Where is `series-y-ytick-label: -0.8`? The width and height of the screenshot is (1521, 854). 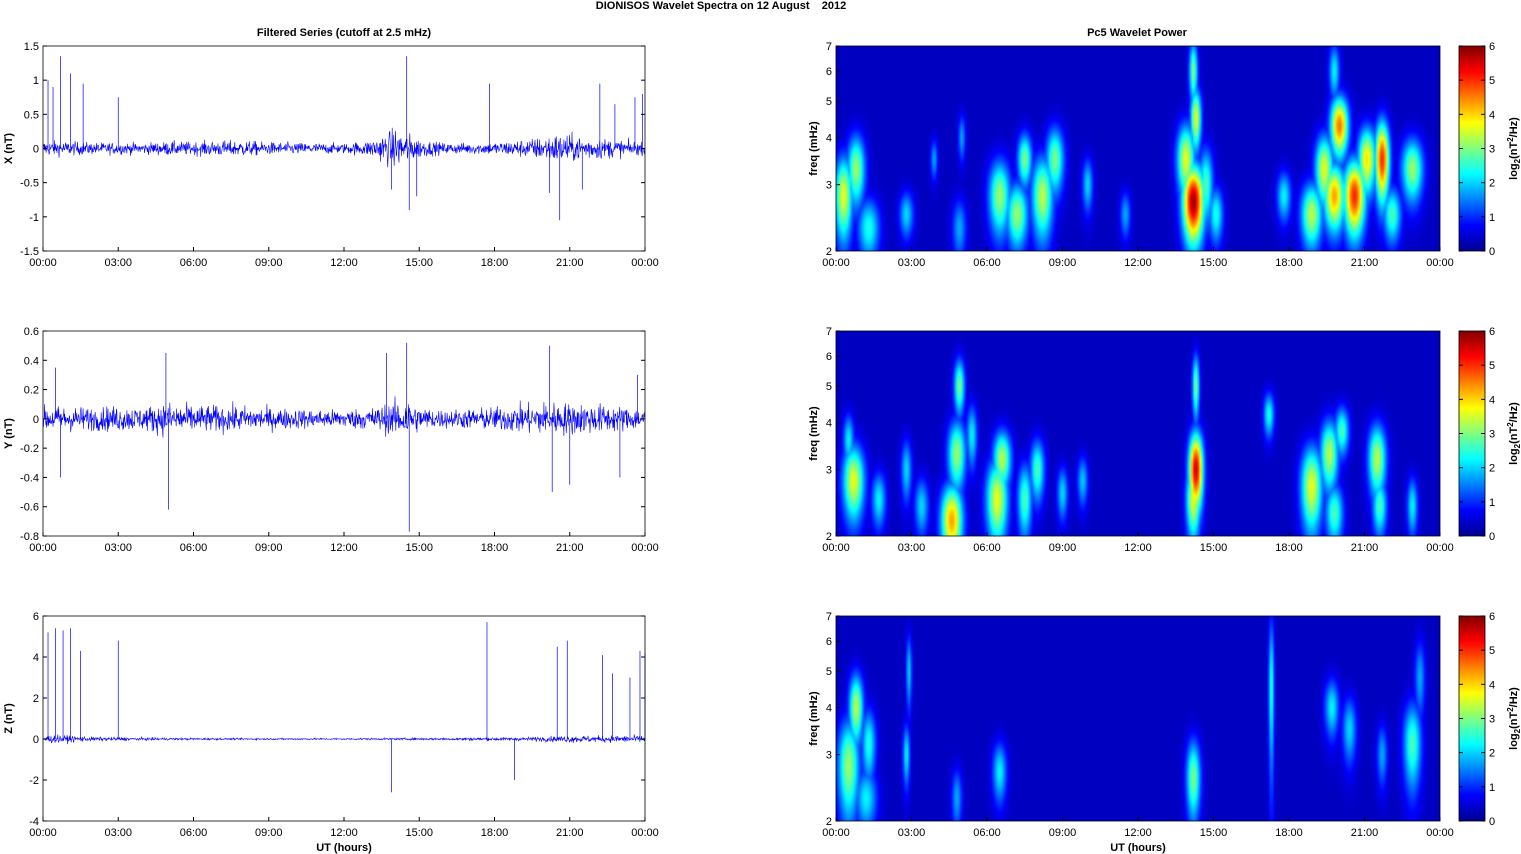 series-y-ytick-label: -0.8 is located at coordinates (29, 537).